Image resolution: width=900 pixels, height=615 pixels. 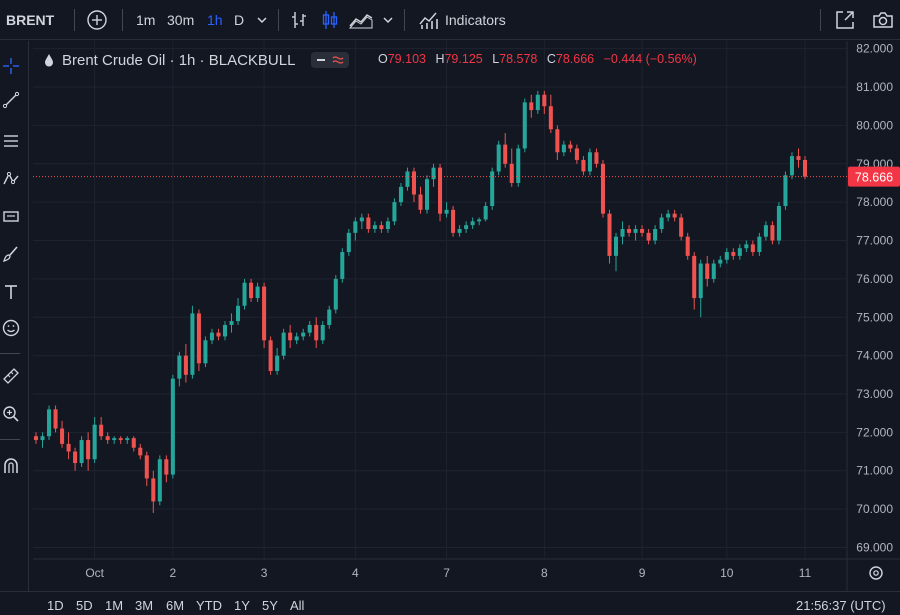 I want to click on range-1M: 1M, so click(x=114, y=605).